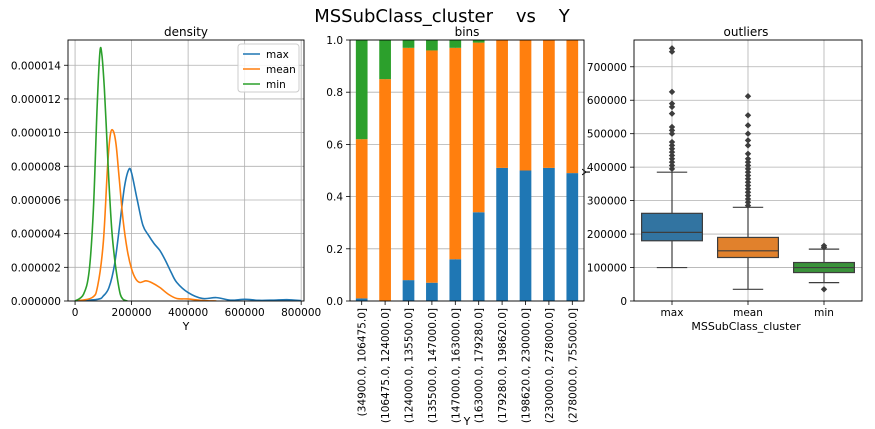 This screenshot has height=429, width=875. Describe the element at coordinates (607, 168) in the screenshot. I see `outliers-ytick-label: 400000` at that location.